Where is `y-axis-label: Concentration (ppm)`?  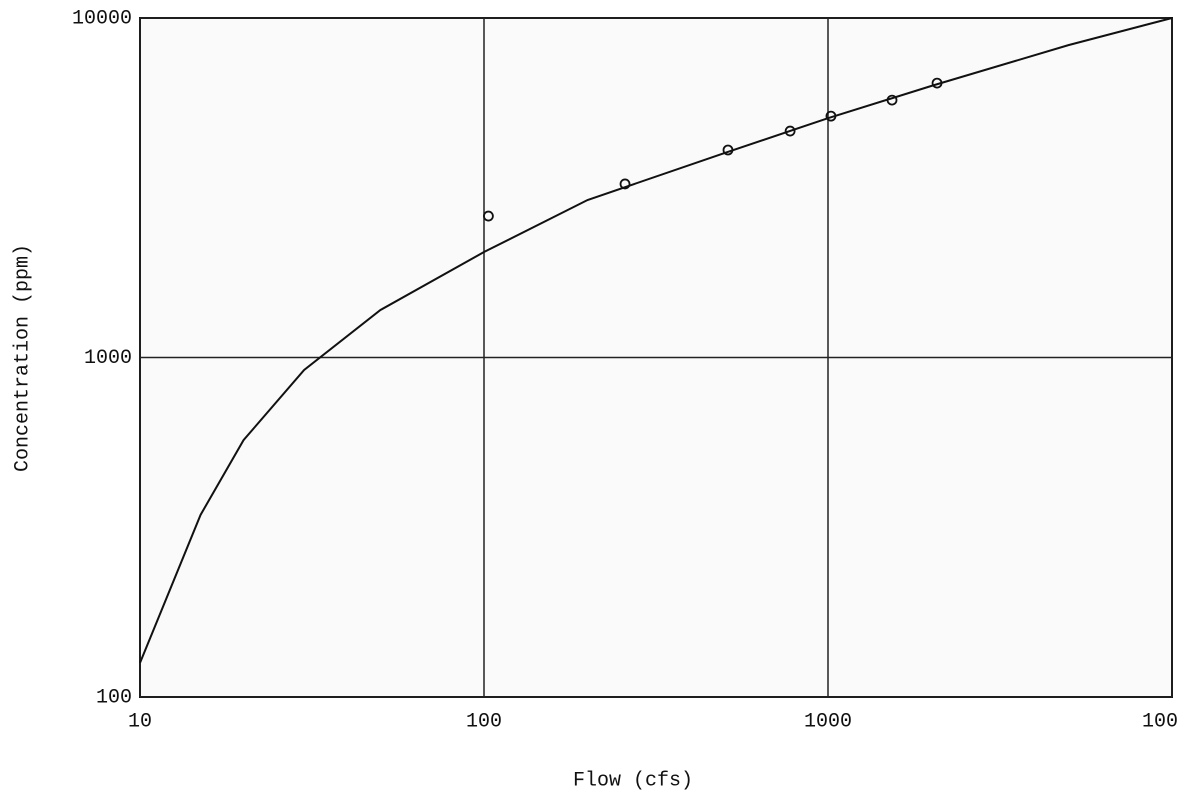
y-axis-label: Concentration (ppm) is located at coordinates (22, 358).